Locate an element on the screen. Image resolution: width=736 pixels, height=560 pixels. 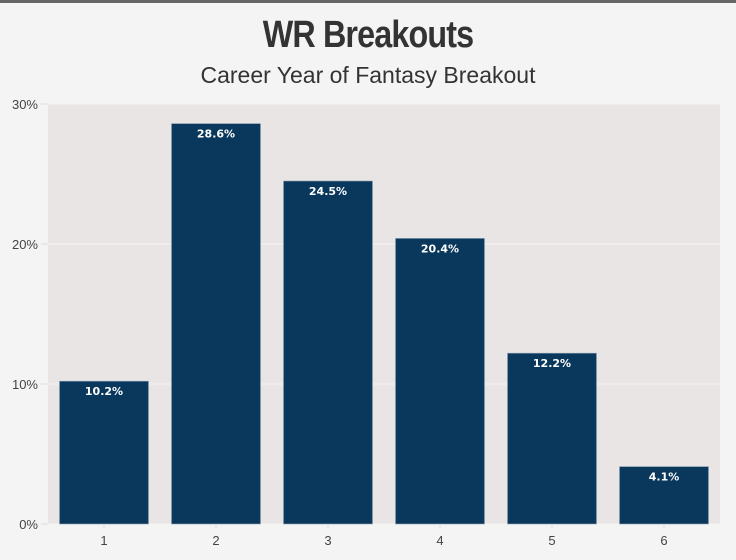
data-label: 12.2% is located at coordinates (552, 363).